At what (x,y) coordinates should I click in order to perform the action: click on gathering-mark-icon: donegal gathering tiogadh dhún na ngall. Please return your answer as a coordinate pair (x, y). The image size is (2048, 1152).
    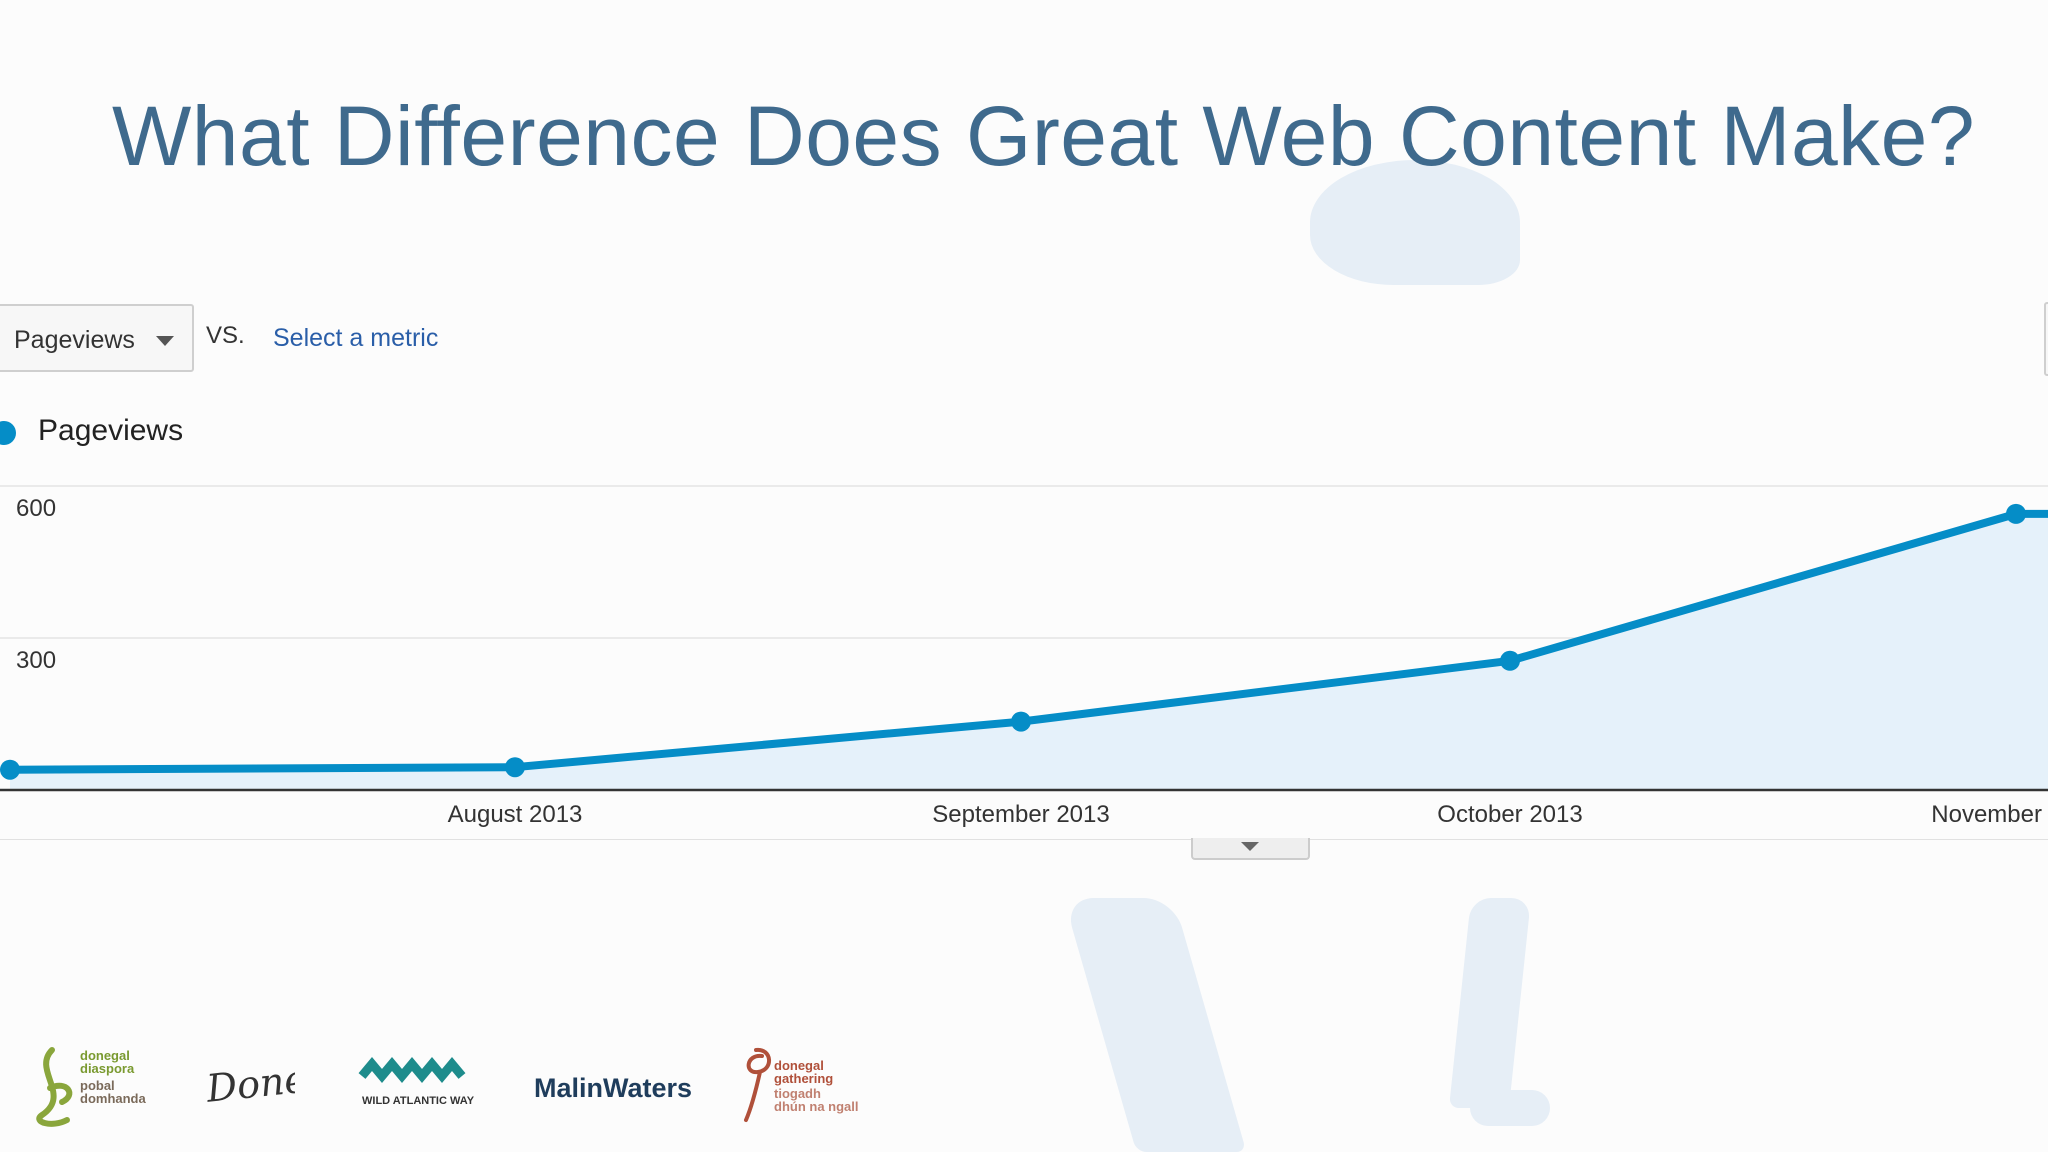
    Looking at the image, I should click on (801, 1084).